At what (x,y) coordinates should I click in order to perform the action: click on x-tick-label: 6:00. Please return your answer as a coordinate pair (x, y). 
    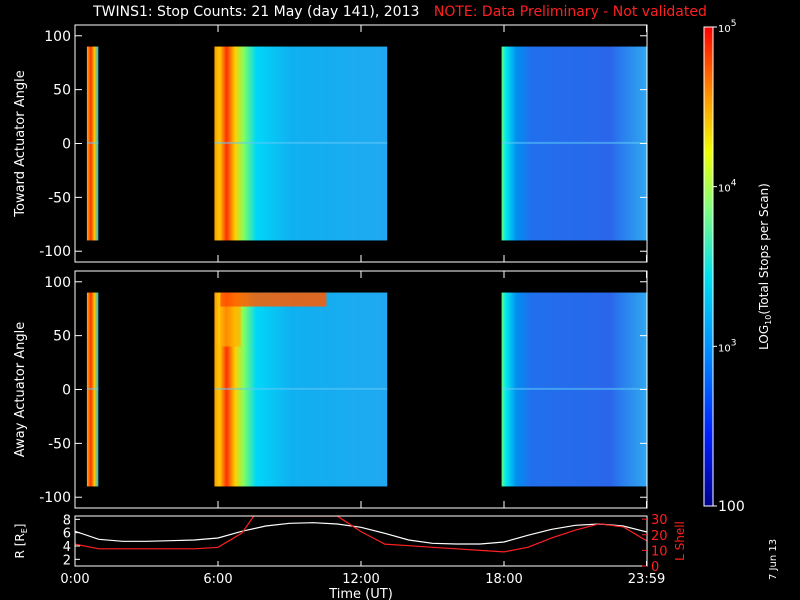
    Looking at the image, I should click on (217, 579).